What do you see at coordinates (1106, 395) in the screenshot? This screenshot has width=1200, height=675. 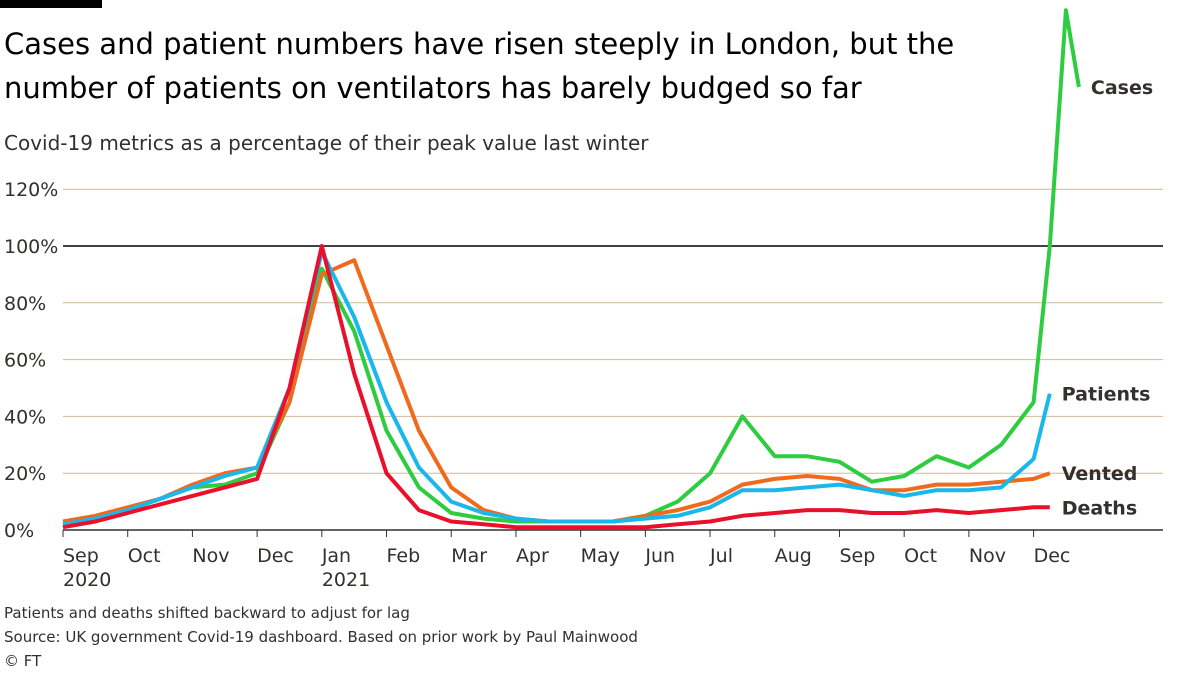 I see `series-label: Patients` at bounding box center [1106, 395].